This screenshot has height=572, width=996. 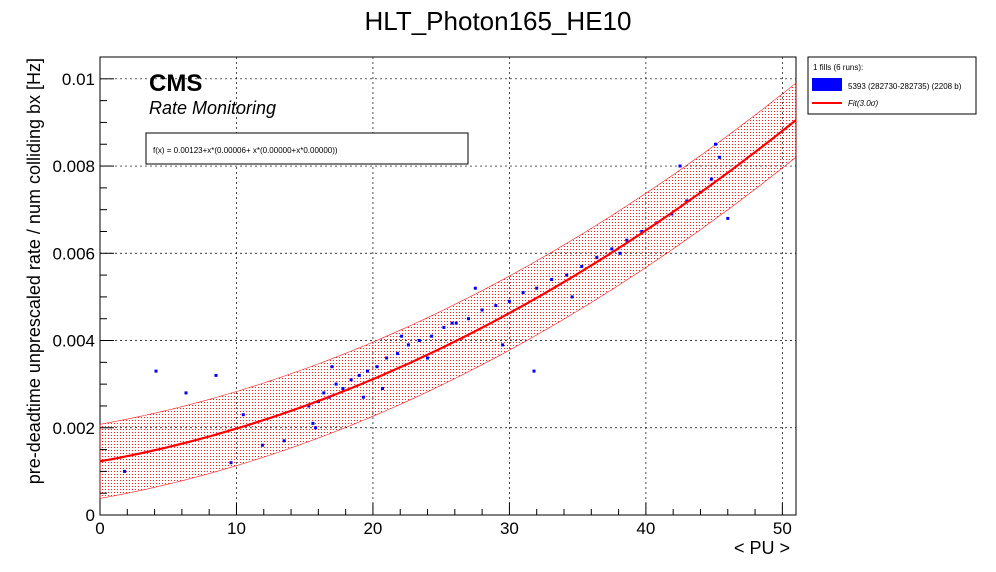 What do you see at coordinates (498, 21) in the screenshot?
I see `chart-title: HLT_Photon165_HE10` at bounding box center [498, 21].